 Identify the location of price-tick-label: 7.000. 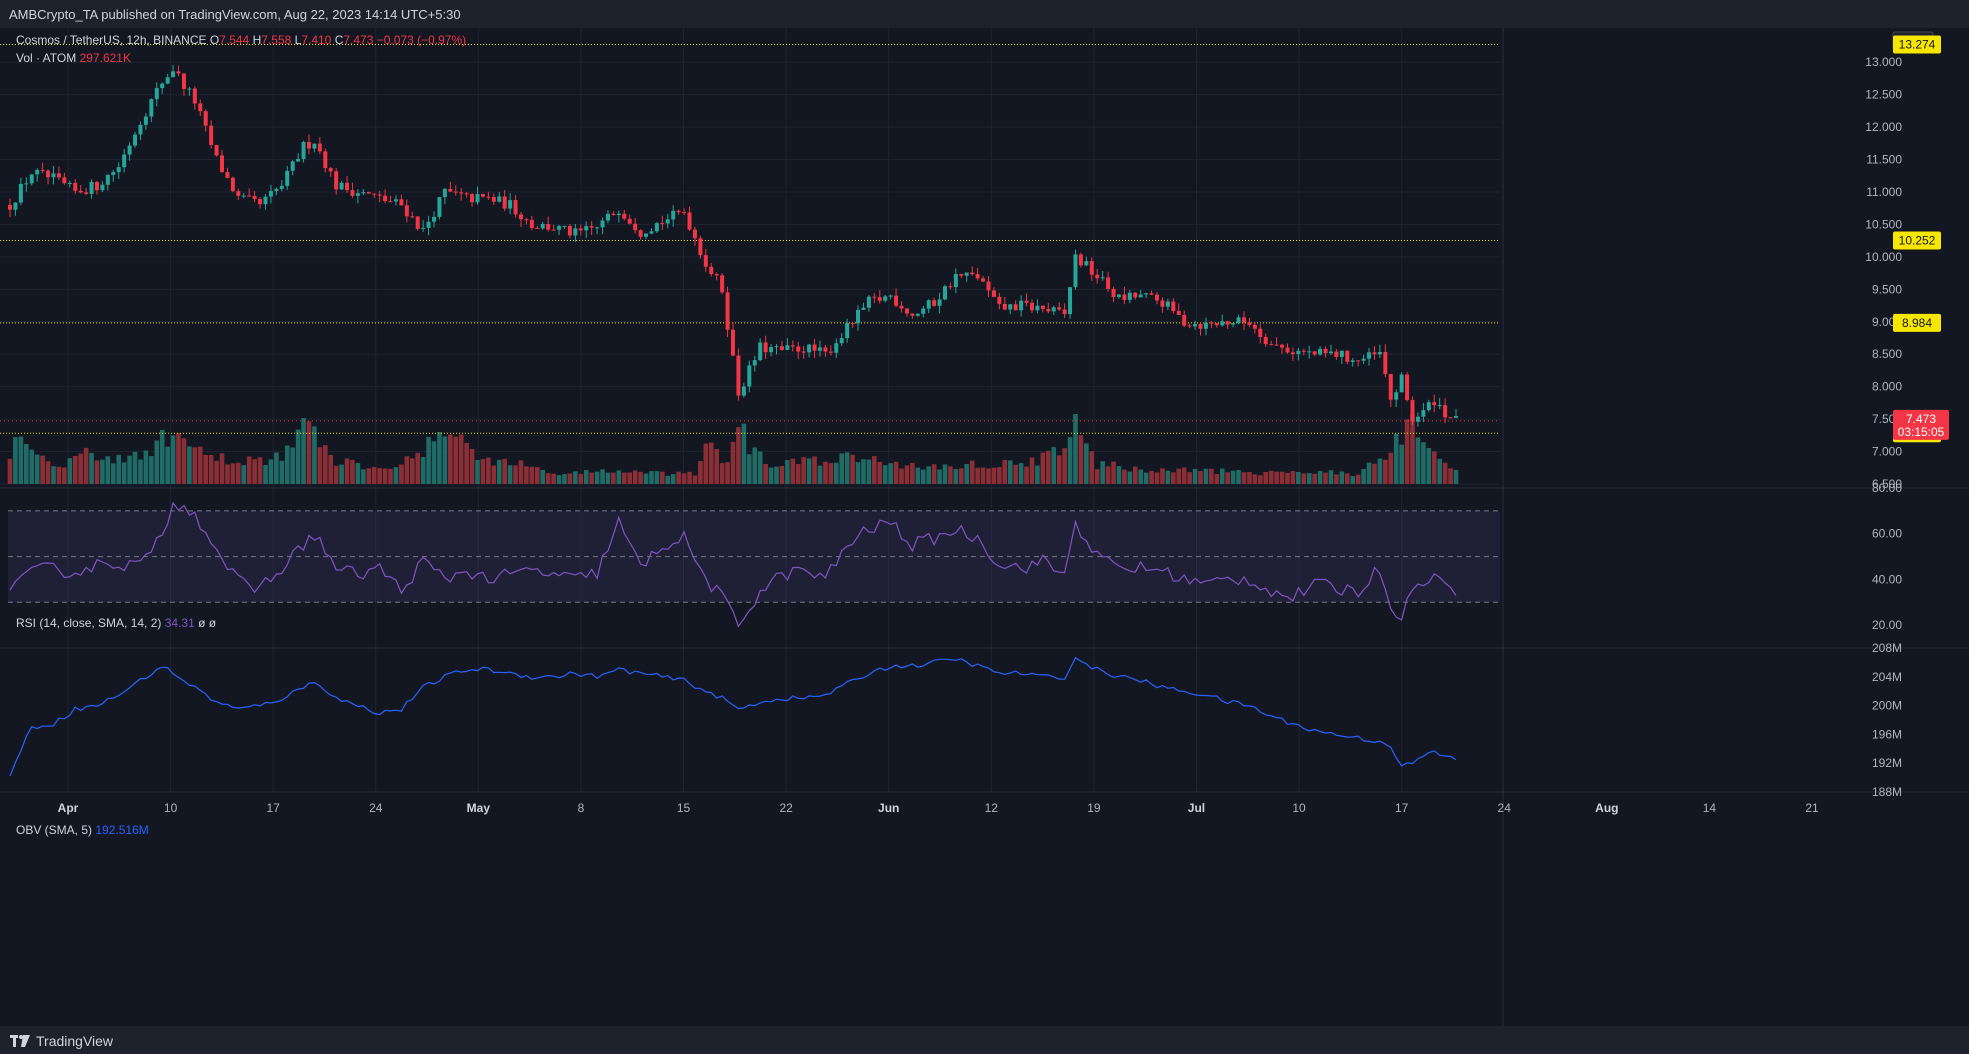
(1887, 452).